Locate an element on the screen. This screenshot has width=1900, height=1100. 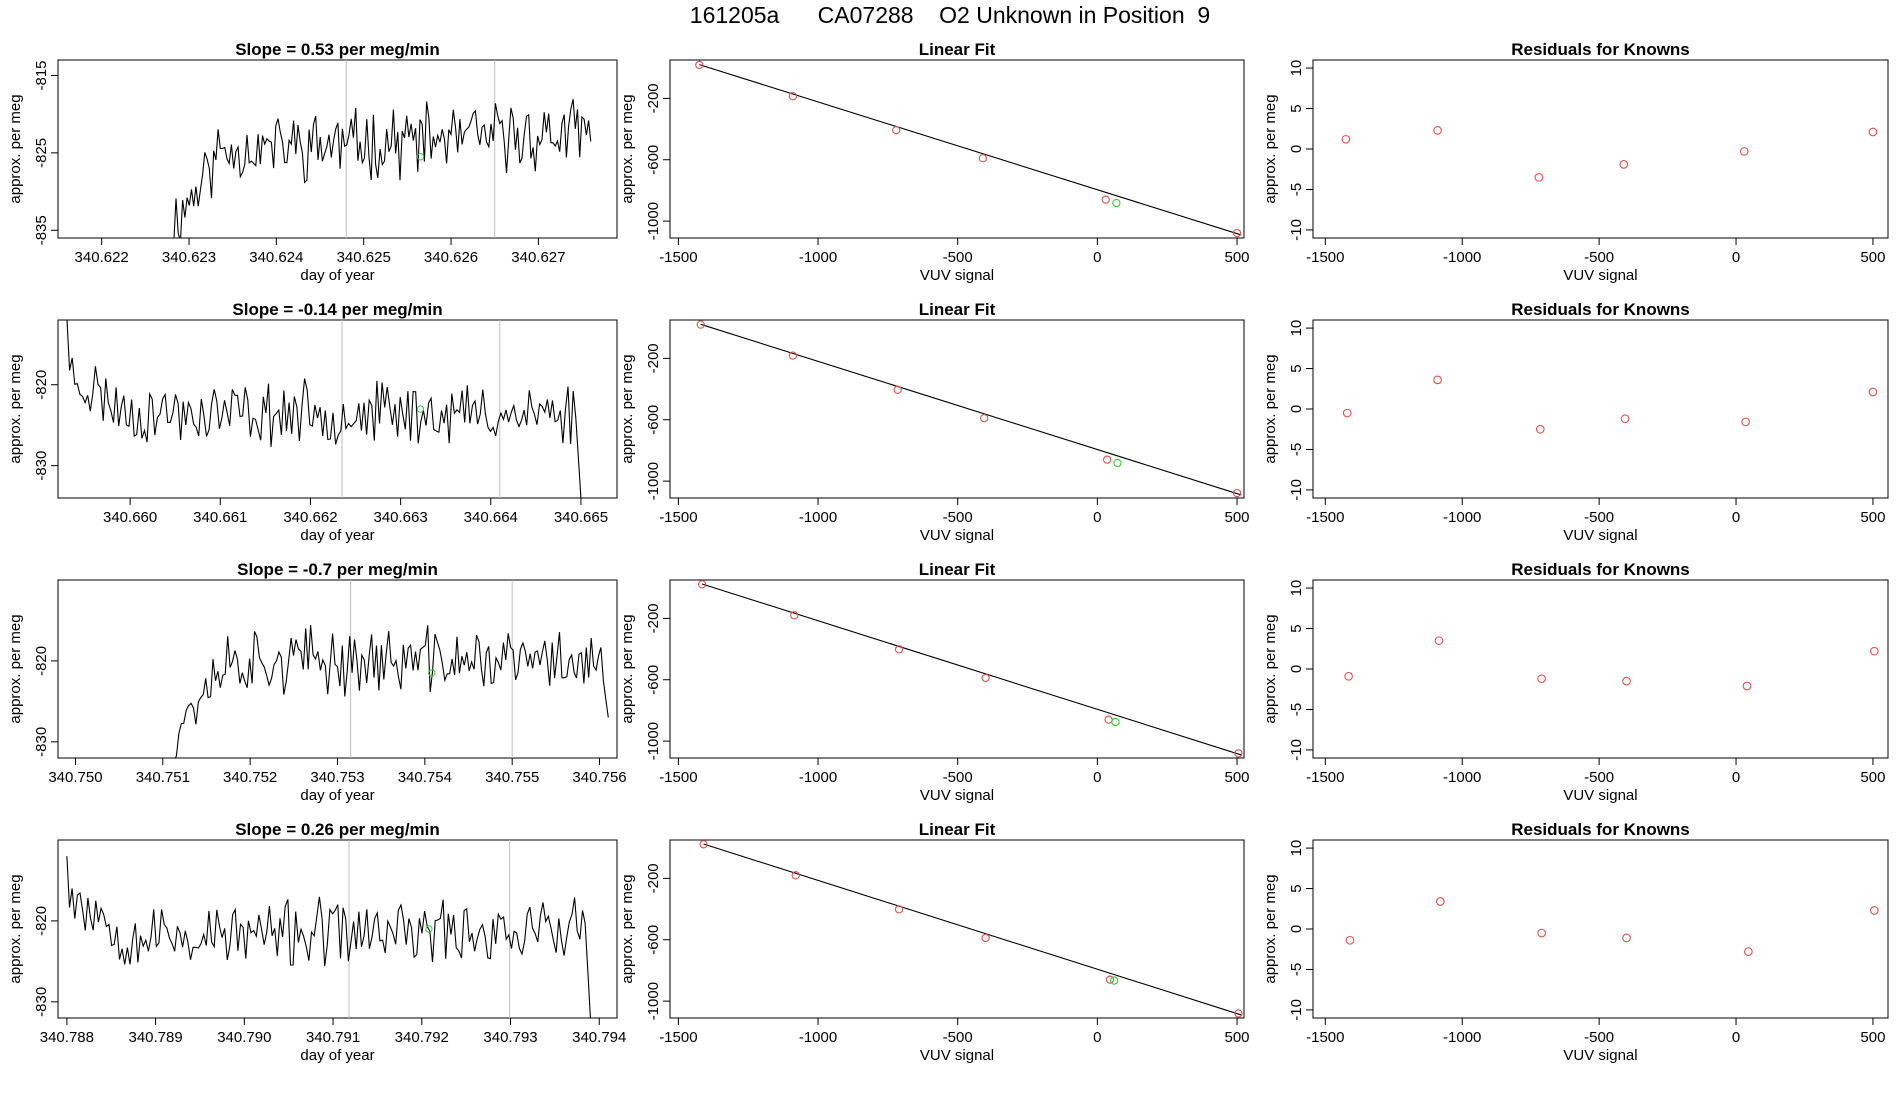
x-tick-label: 340.750 is located at coordinates (75, 777).